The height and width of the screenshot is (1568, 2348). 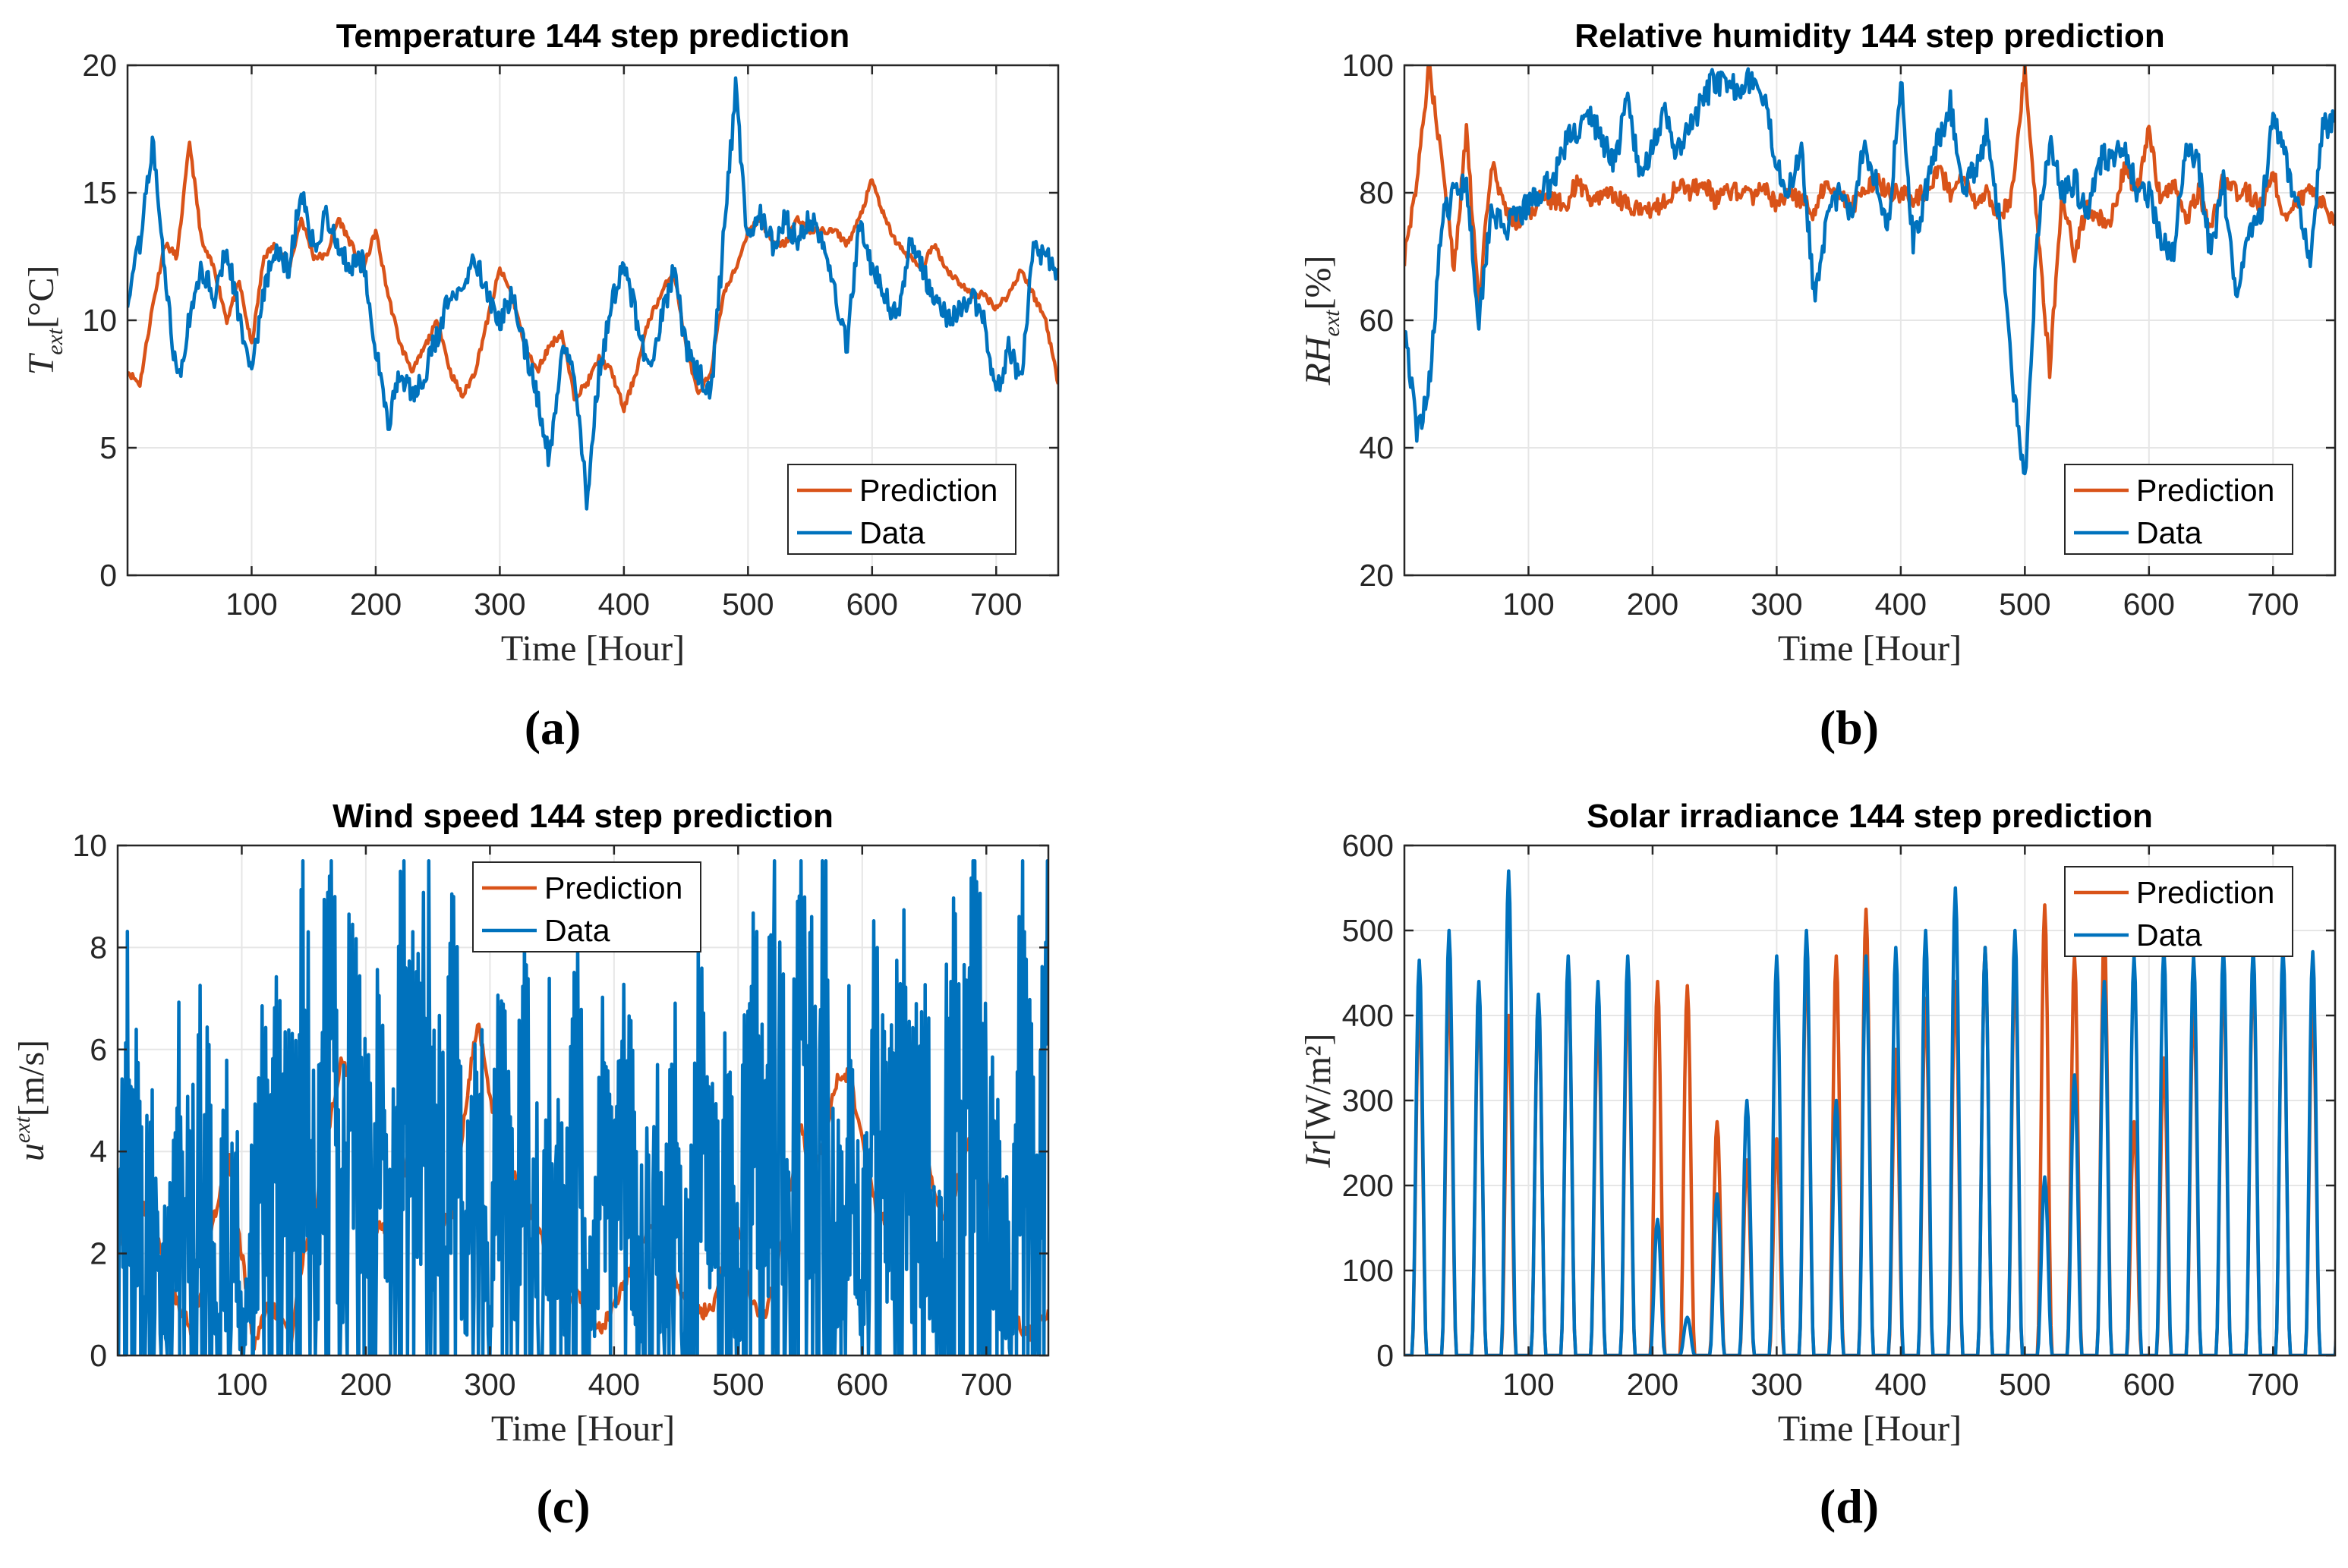 I want to click on y-axis-label-symbol: RH, so click(x=1318, y=360).